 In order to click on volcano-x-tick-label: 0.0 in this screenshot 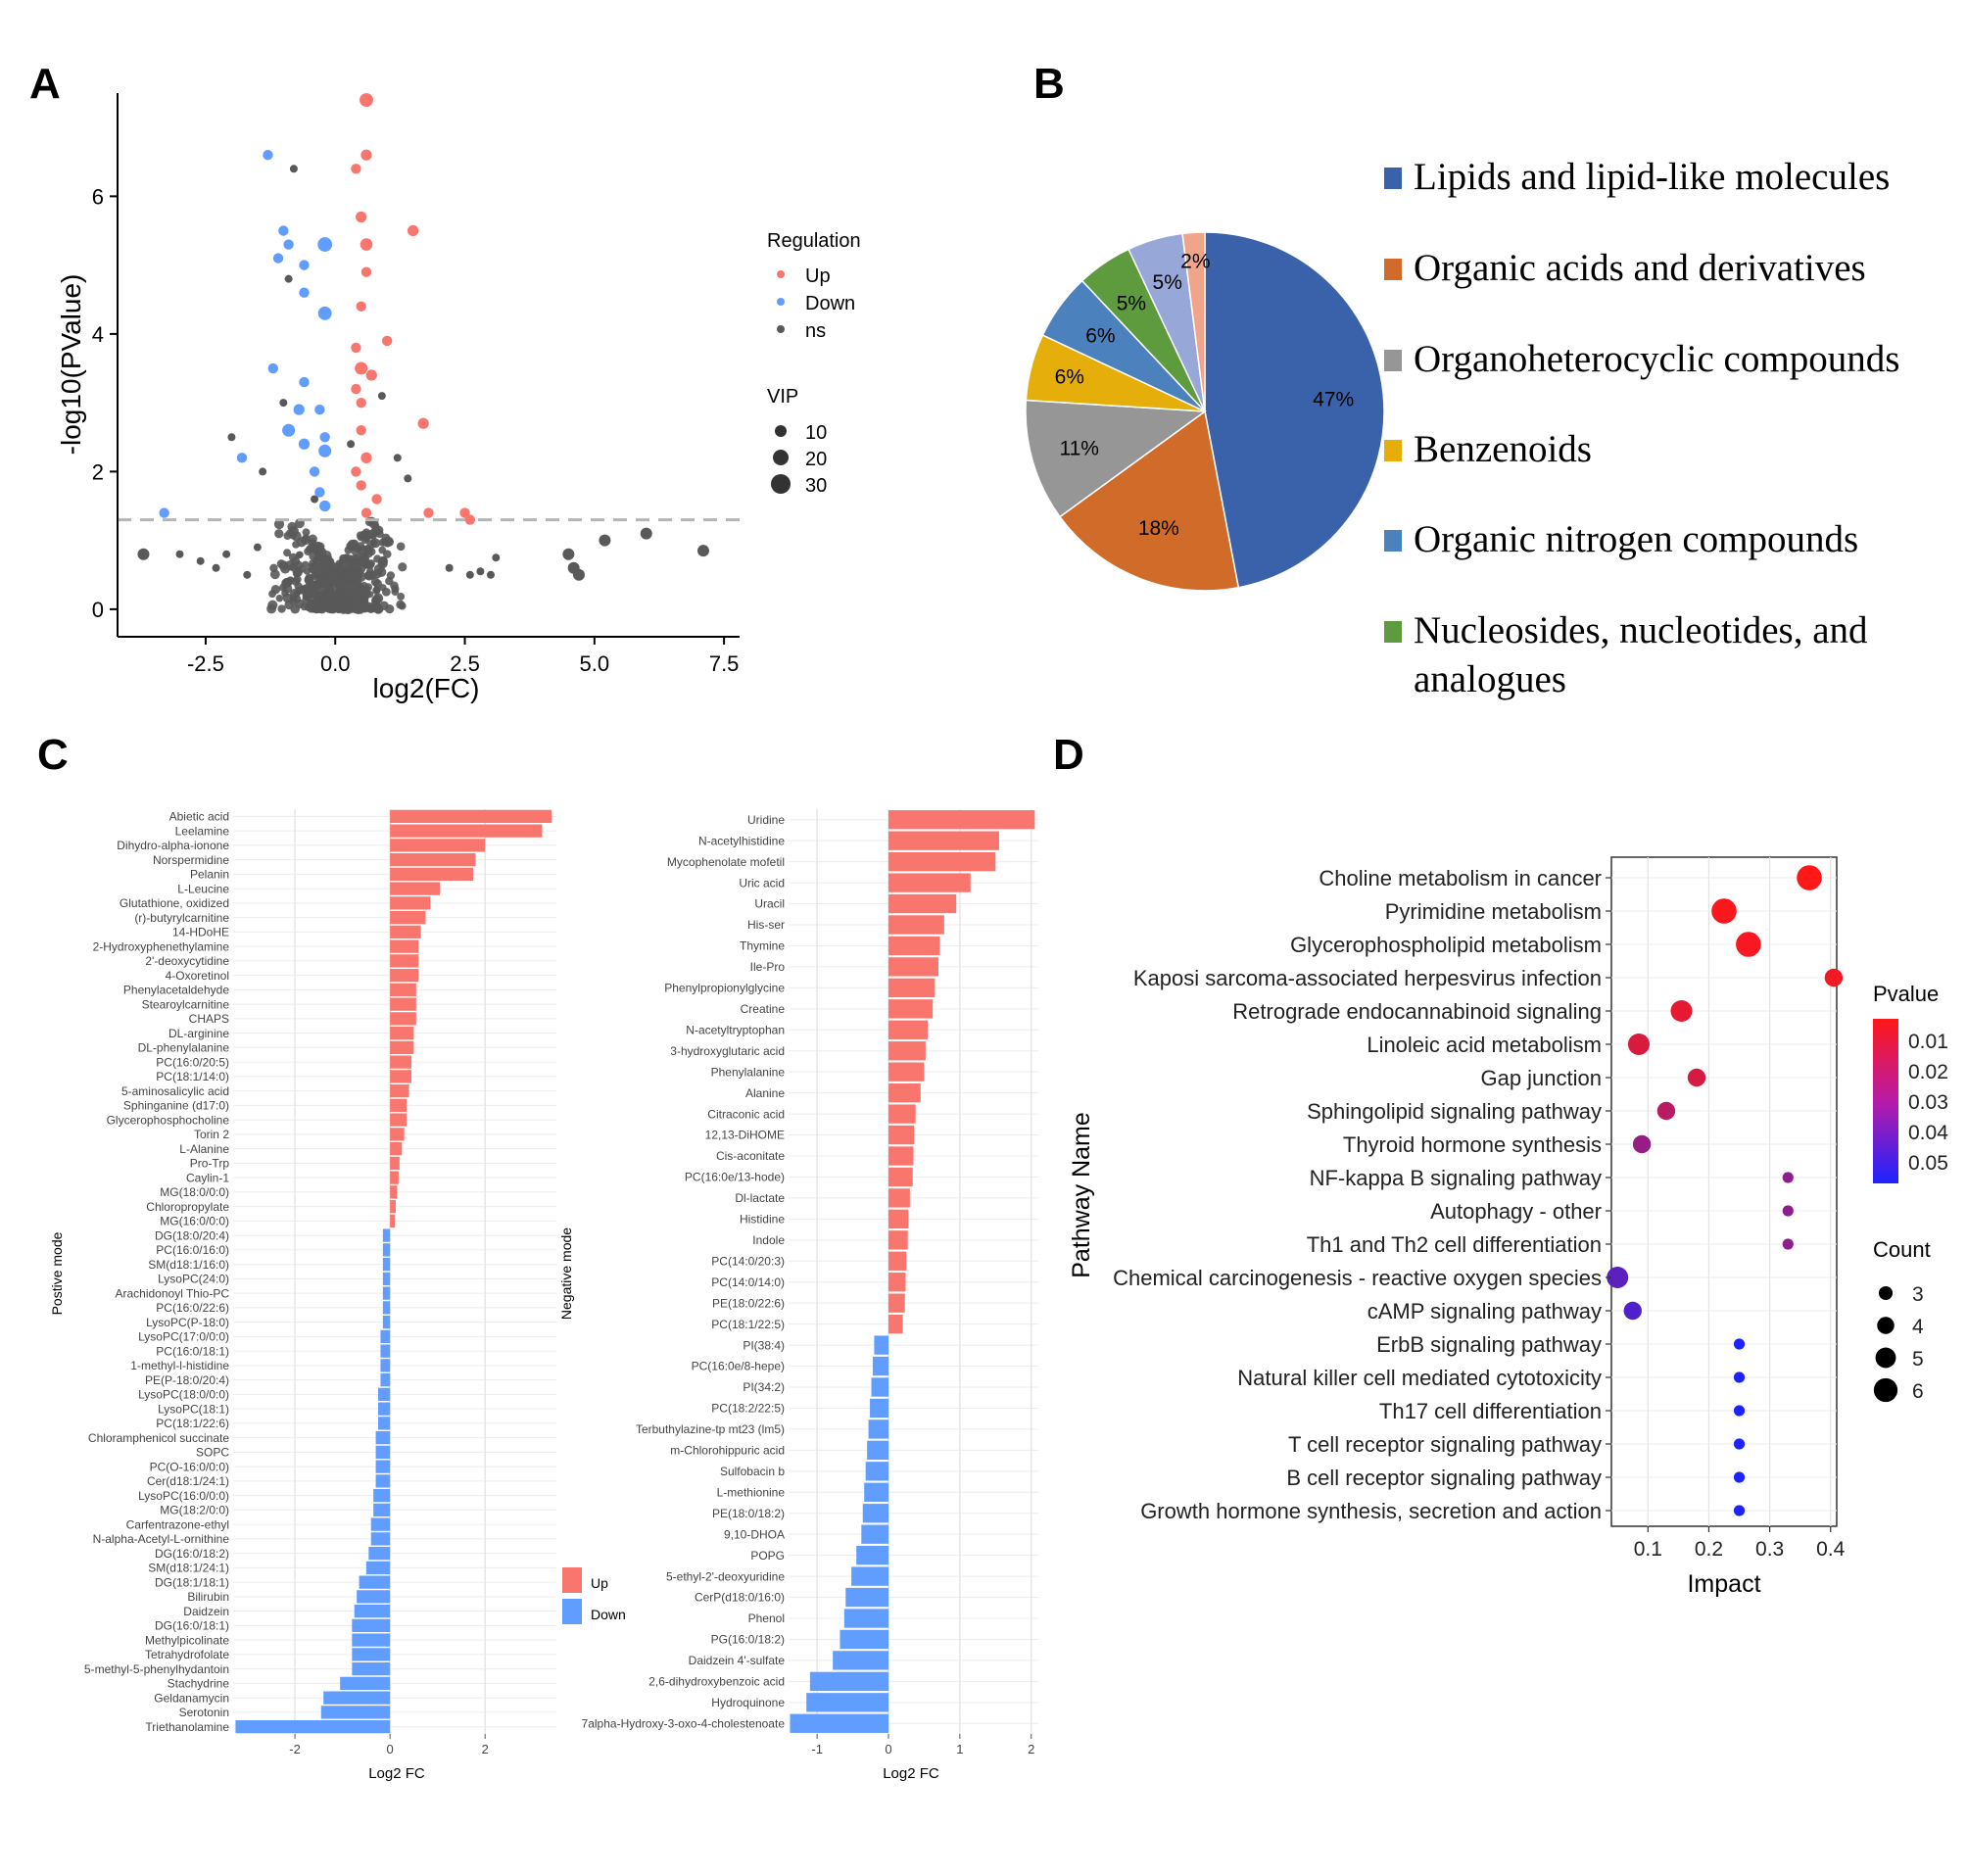, I will do `click(335, 663)`.